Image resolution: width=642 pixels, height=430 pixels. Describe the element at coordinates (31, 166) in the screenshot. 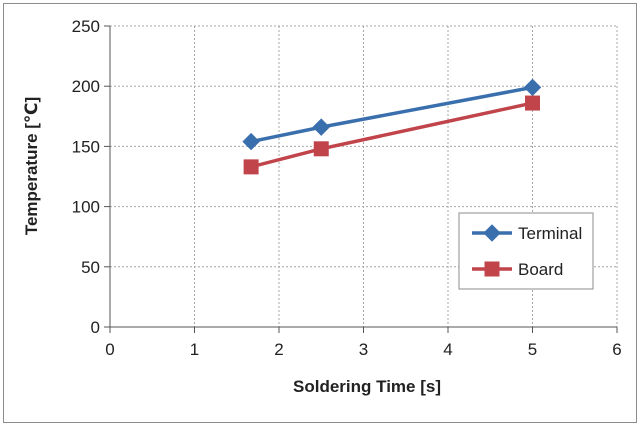

I see `y-axis-title: Temperature [℃]` at that location.